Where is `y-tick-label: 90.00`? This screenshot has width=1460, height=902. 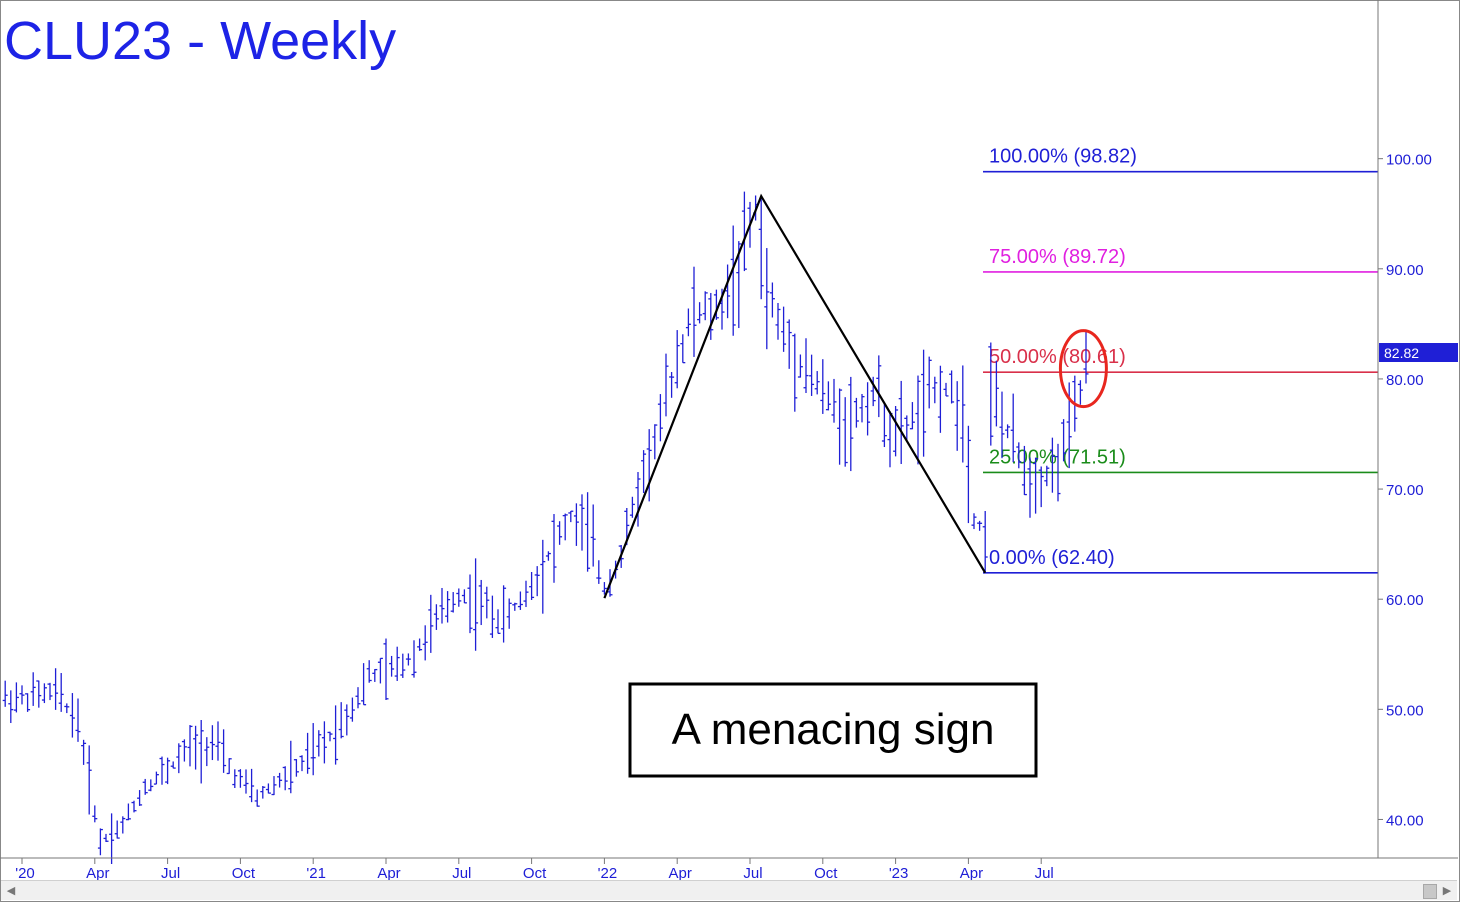
y-tick-label: 90.00 is located at coordinates (1405, 270).